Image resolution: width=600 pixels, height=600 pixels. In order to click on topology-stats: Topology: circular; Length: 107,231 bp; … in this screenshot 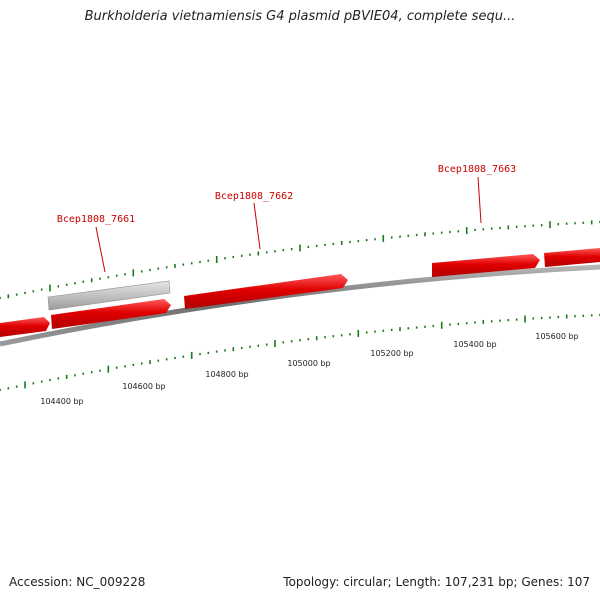, I will do `click(436, 582)`.